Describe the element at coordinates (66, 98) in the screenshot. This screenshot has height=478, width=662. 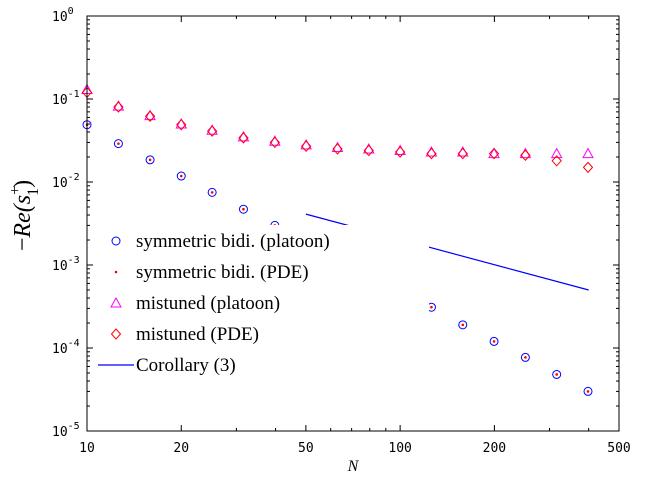
I see `y-tick-label: 10⁻¹` at that location.